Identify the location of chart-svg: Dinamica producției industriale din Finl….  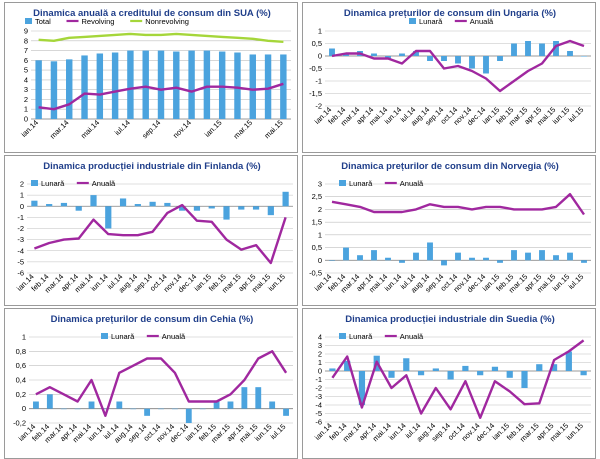
(154, 228).